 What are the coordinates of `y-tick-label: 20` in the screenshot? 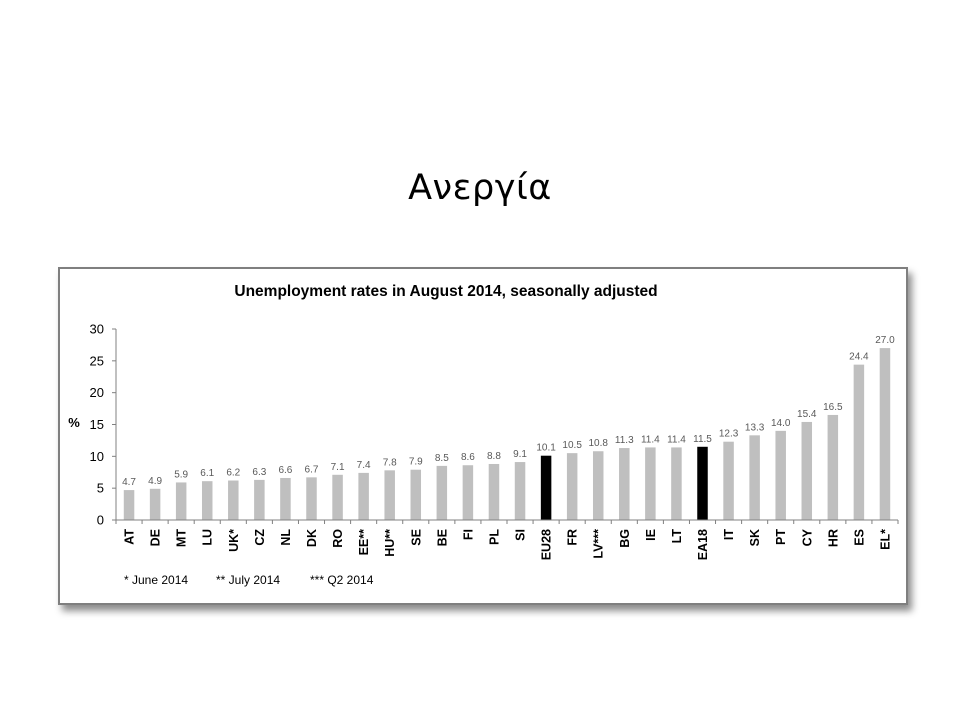 It's located at (97, 392).